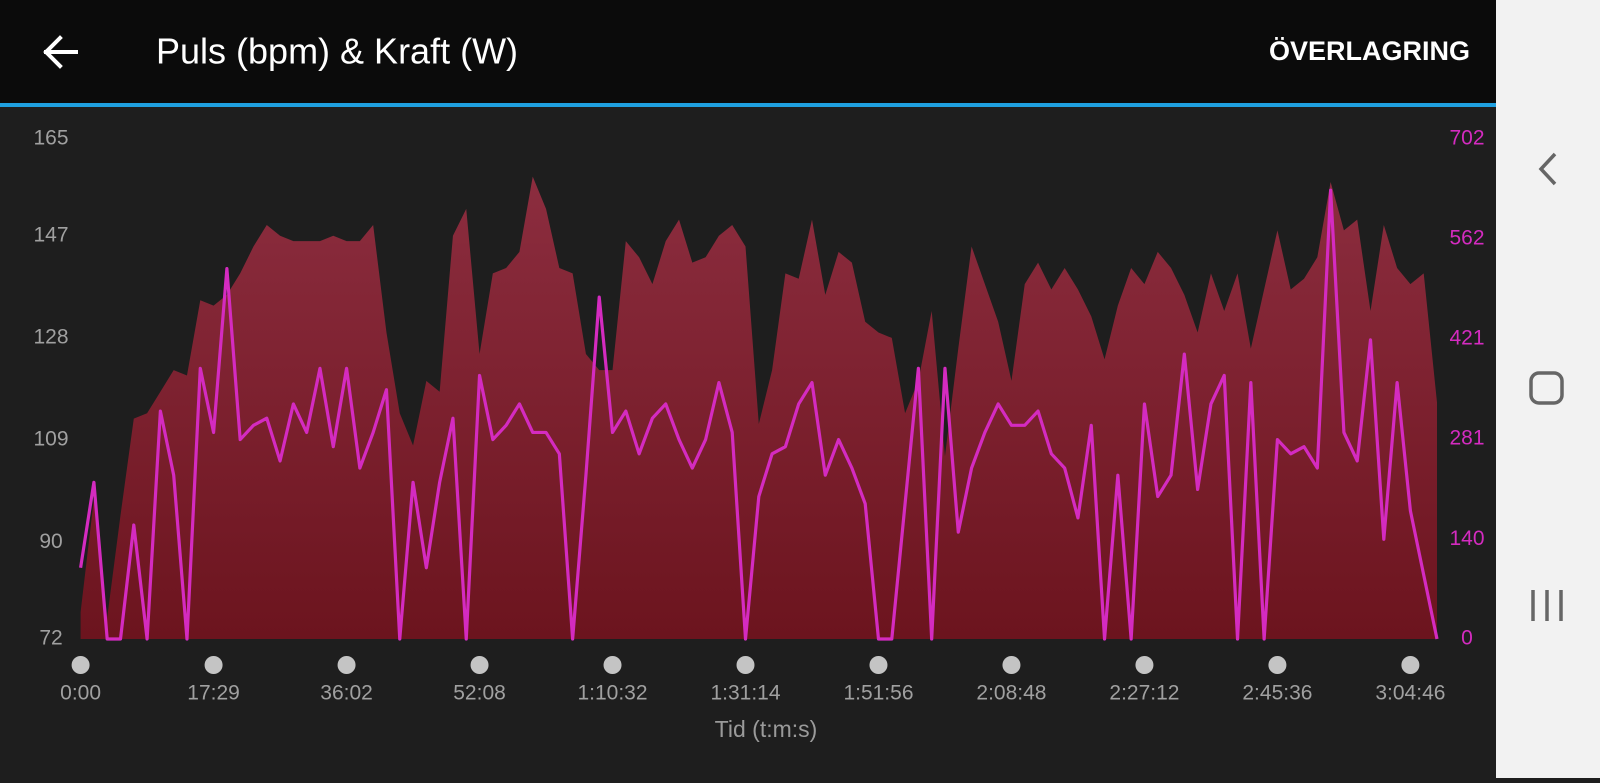  Describe the element at coordinates (1369, 51) in the screenshot. I see `overlay-button: ÖVERLAGRING` at that location.